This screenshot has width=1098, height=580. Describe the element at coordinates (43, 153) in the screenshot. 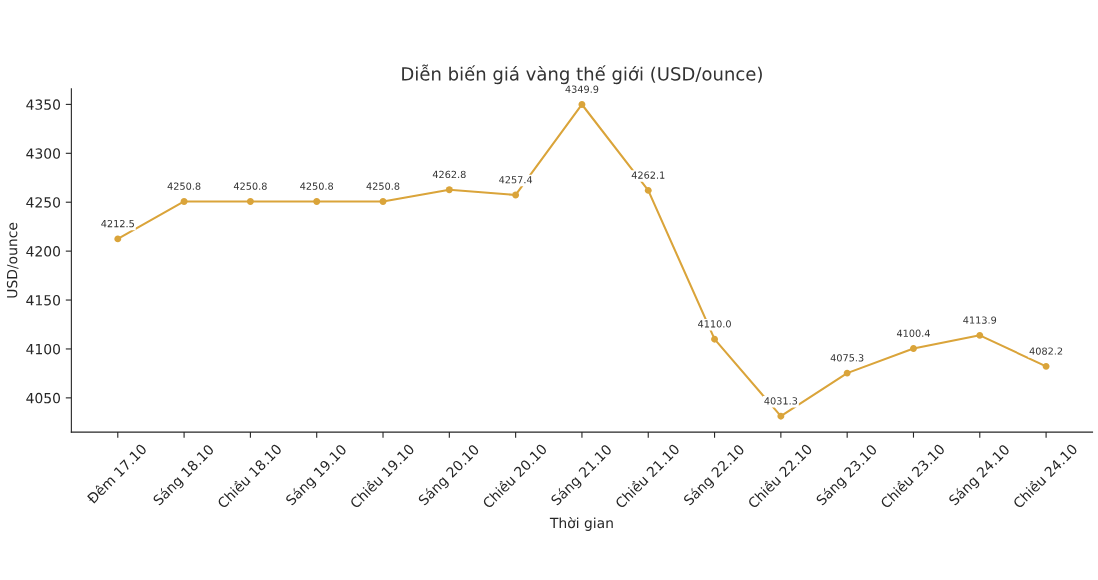

I see `y-tick-label: 4300` at that location.